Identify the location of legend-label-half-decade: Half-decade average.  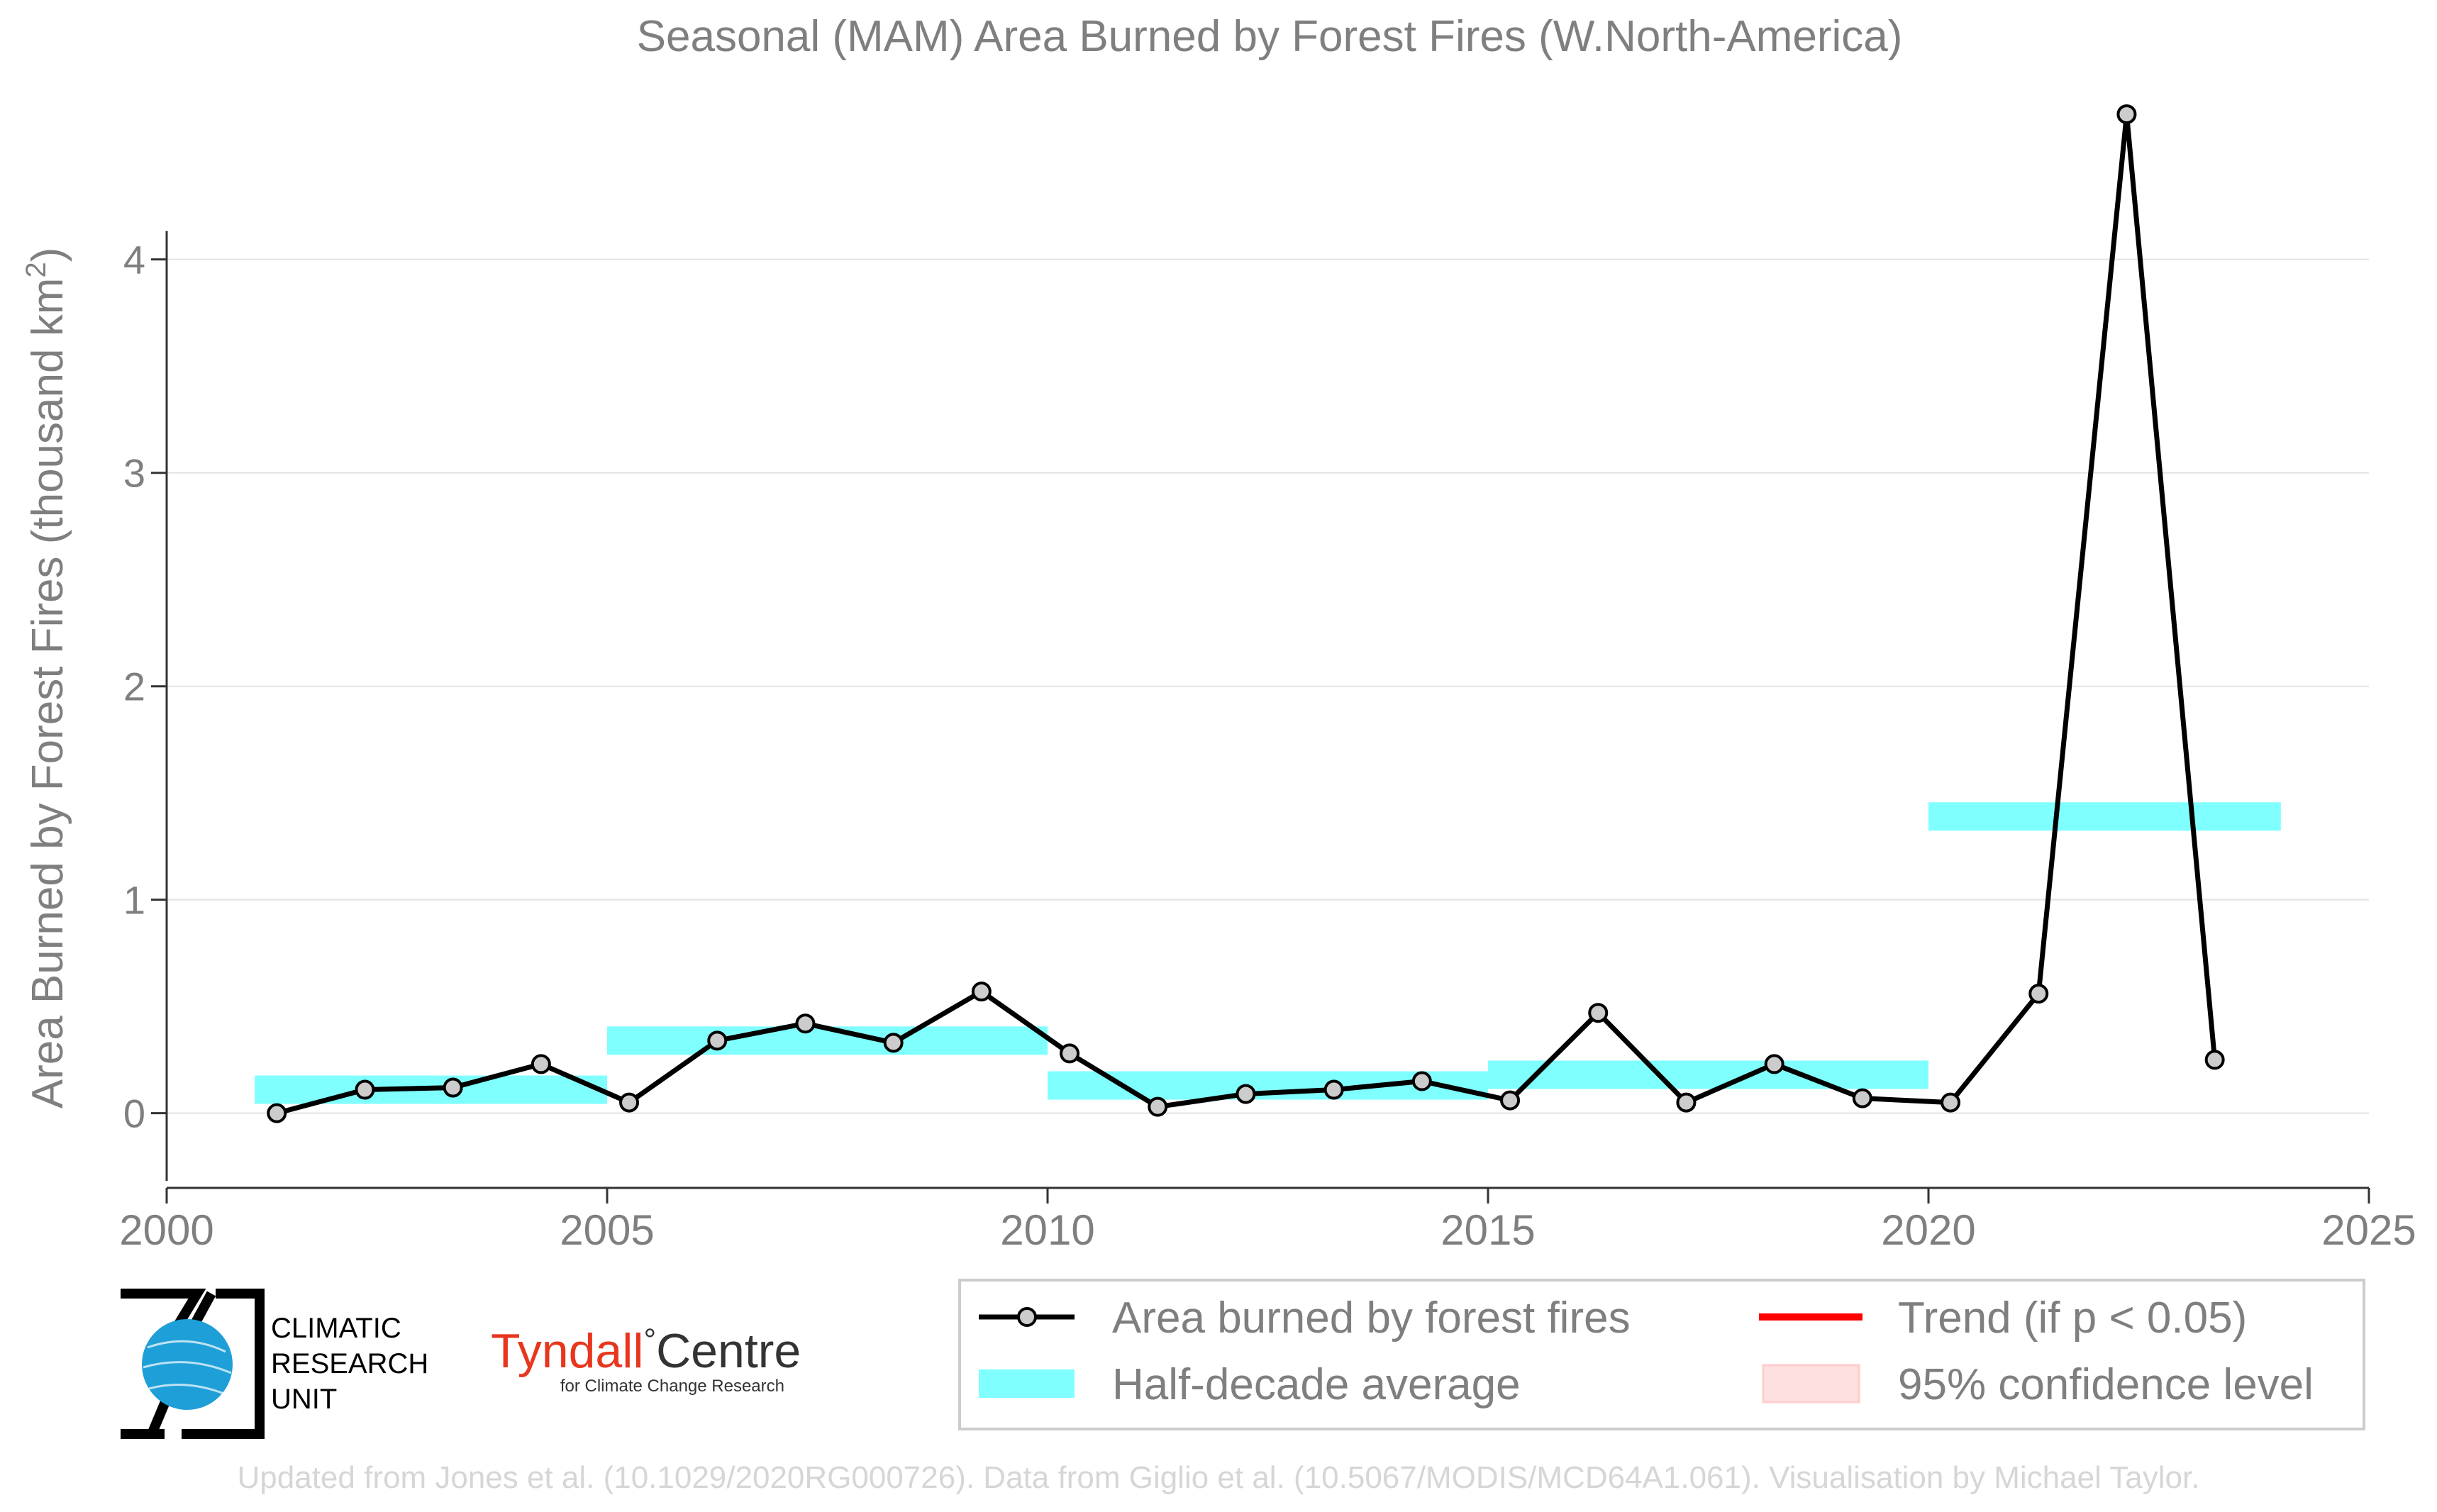
(1316, 1384).